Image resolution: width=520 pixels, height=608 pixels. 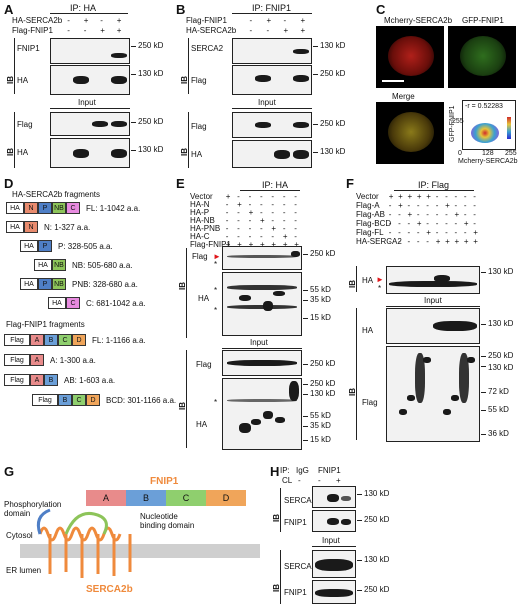 I want to click on serca2b-label: SERCA2b, so click(x=109, y=589).